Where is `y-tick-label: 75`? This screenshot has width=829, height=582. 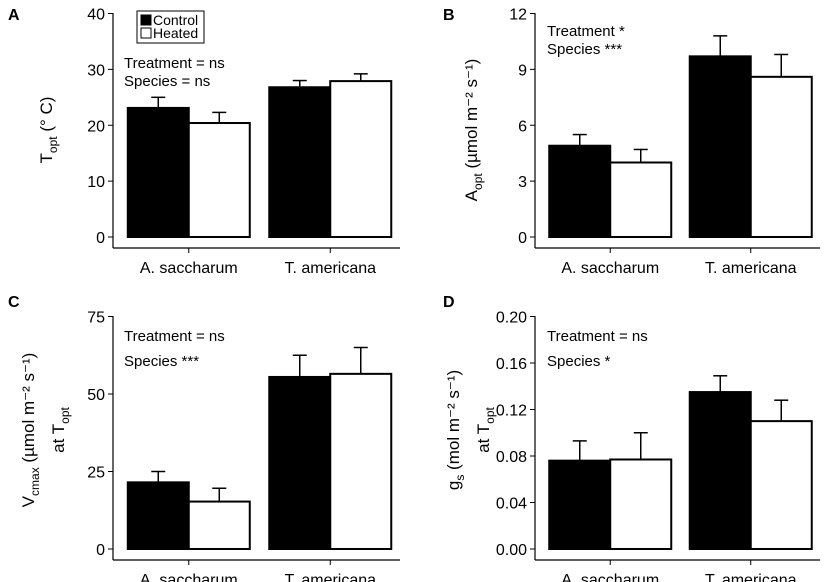
y-tick-label: 75 is located at coordinates (96, 318).